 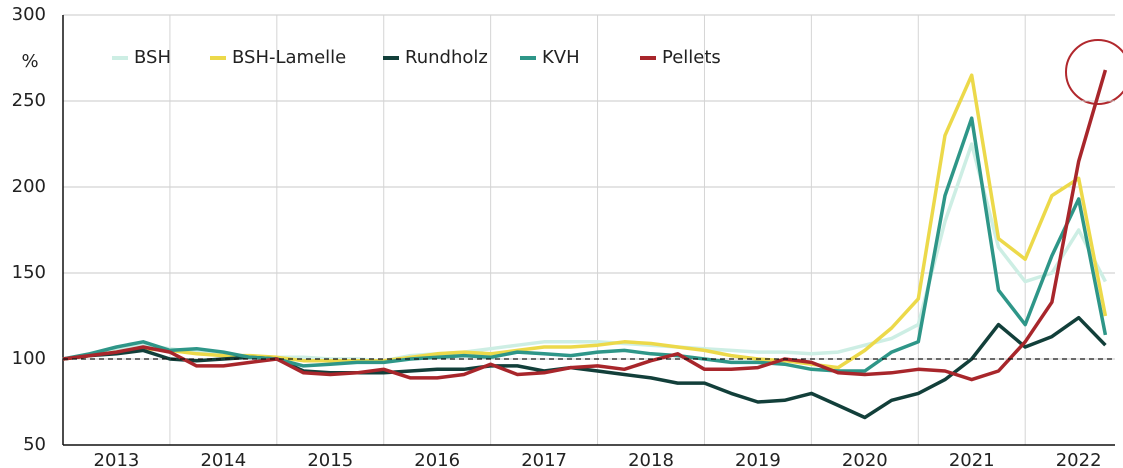 I want to click on legend-label: Rundholz, so click(x=446, y=57).